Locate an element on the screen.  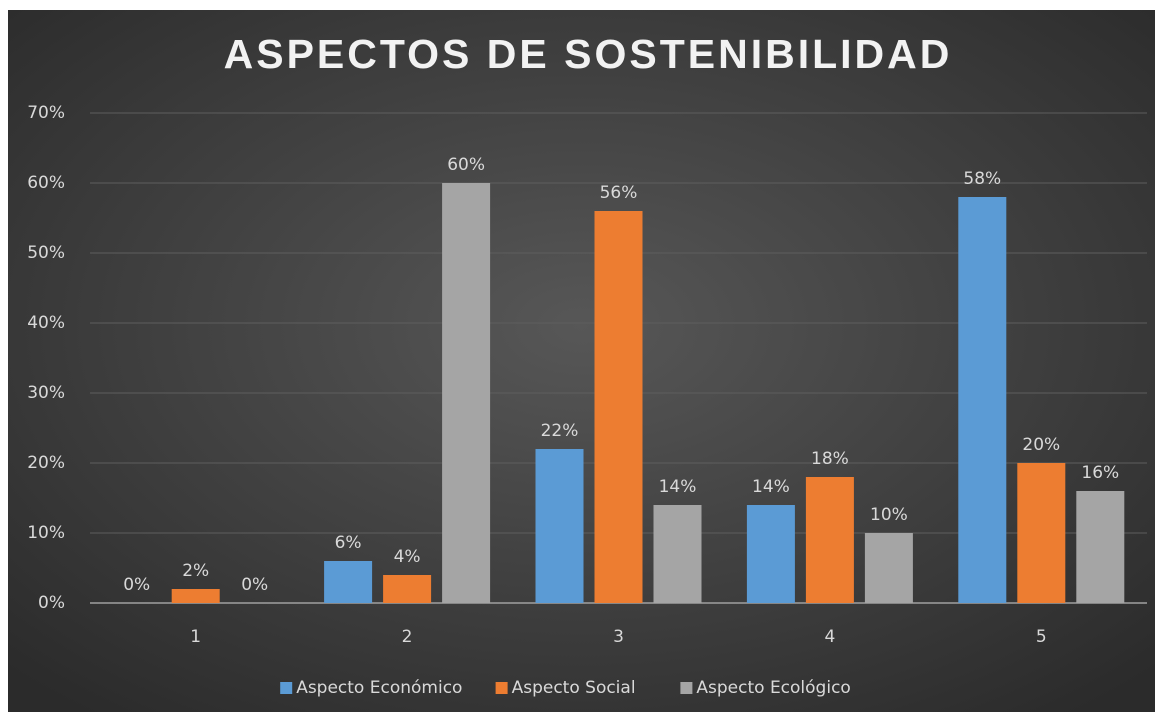
y-tick-label: 50% is located at coordinates (46, 253).